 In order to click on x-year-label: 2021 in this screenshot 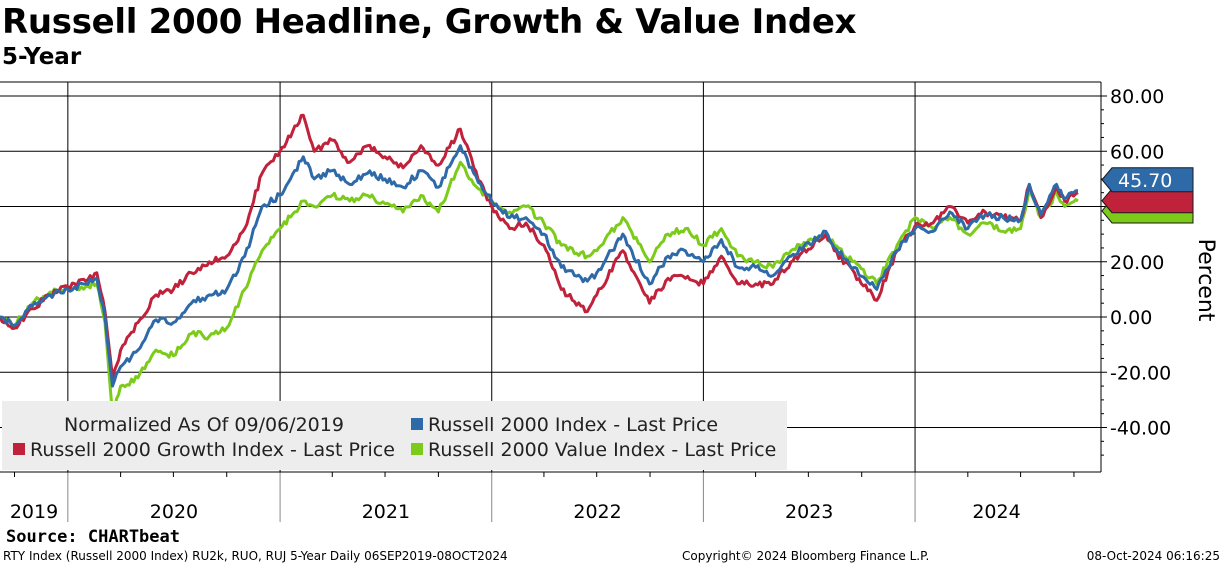, I will do `click(386, 512)`.